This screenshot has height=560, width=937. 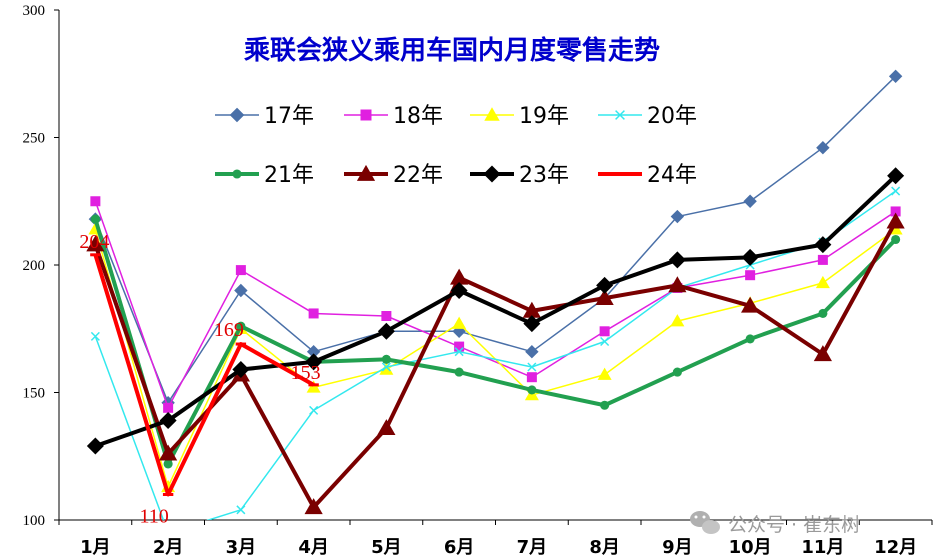 I want to click on data-label: 204, so click(x=94, y=242).